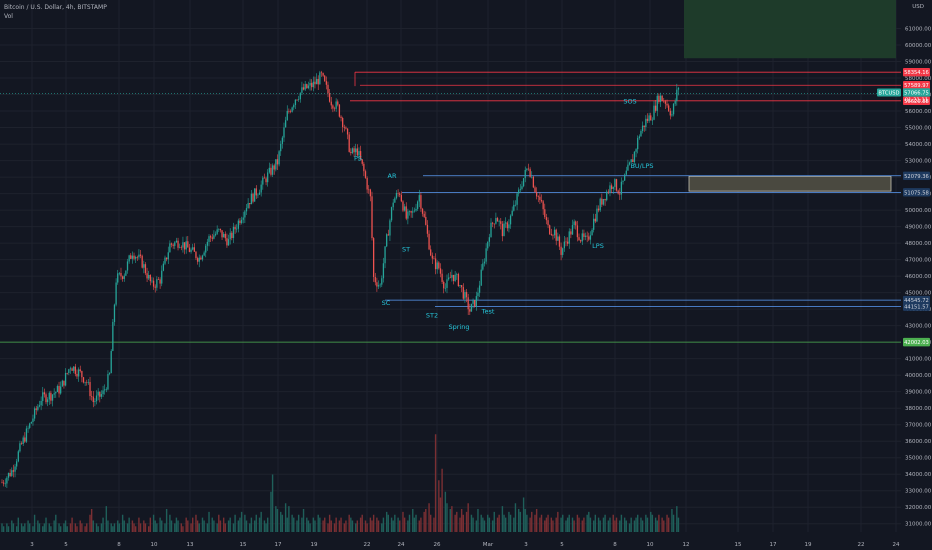 Image resolution: width=932 pixels, height=550 pixels. What do you see at coordinates (243, 545) in the screenshot?
I see `time-tick-label: 15` at bounding box center [243, 545].